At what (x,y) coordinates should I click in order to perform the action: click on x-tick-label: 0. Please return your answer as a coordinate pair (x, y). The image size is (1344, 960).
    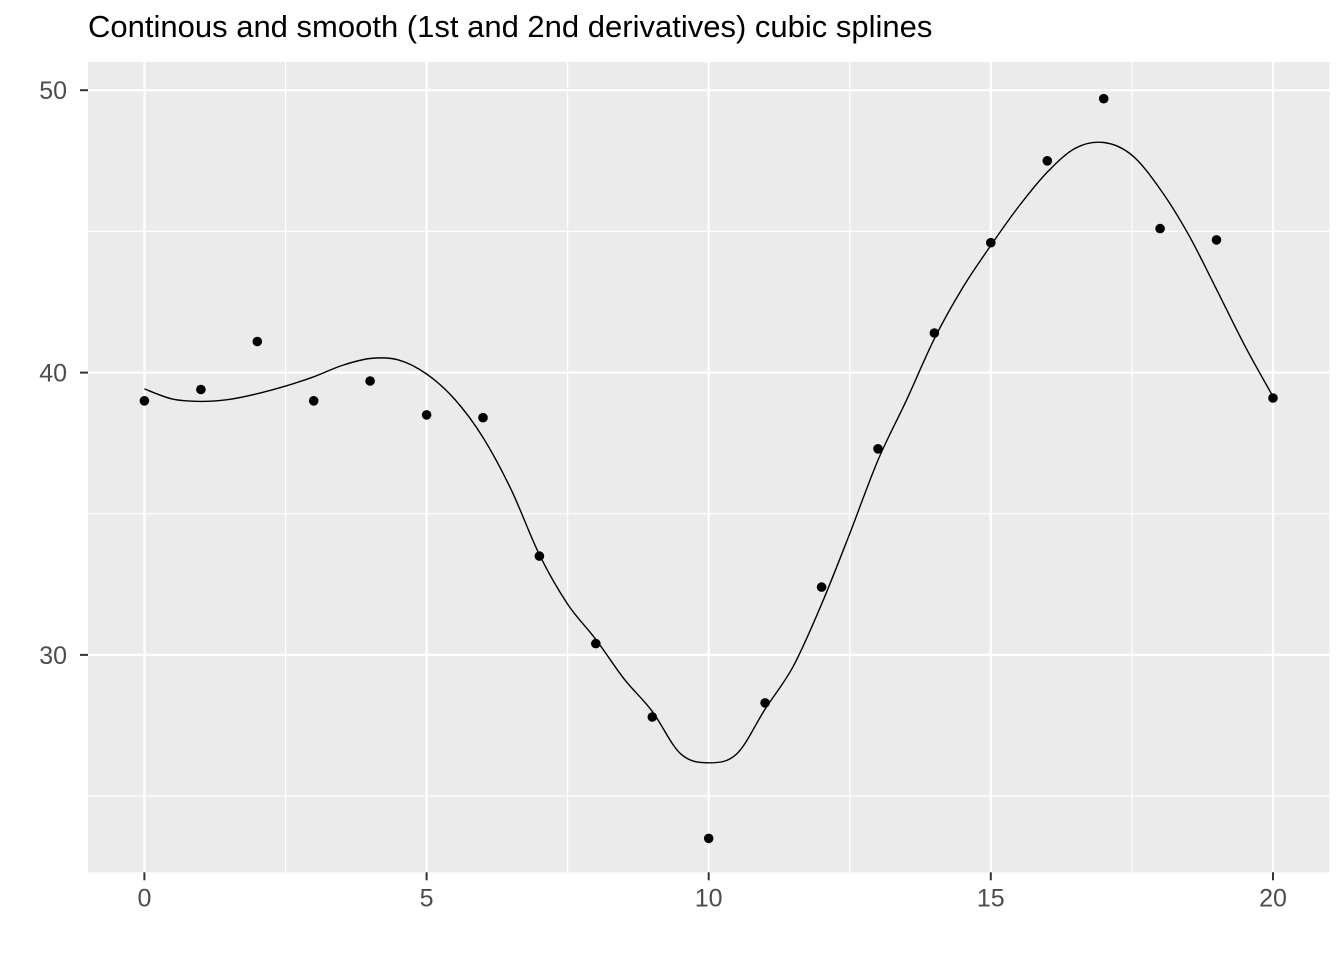
    Looking at the image, I should click on (144, 898).